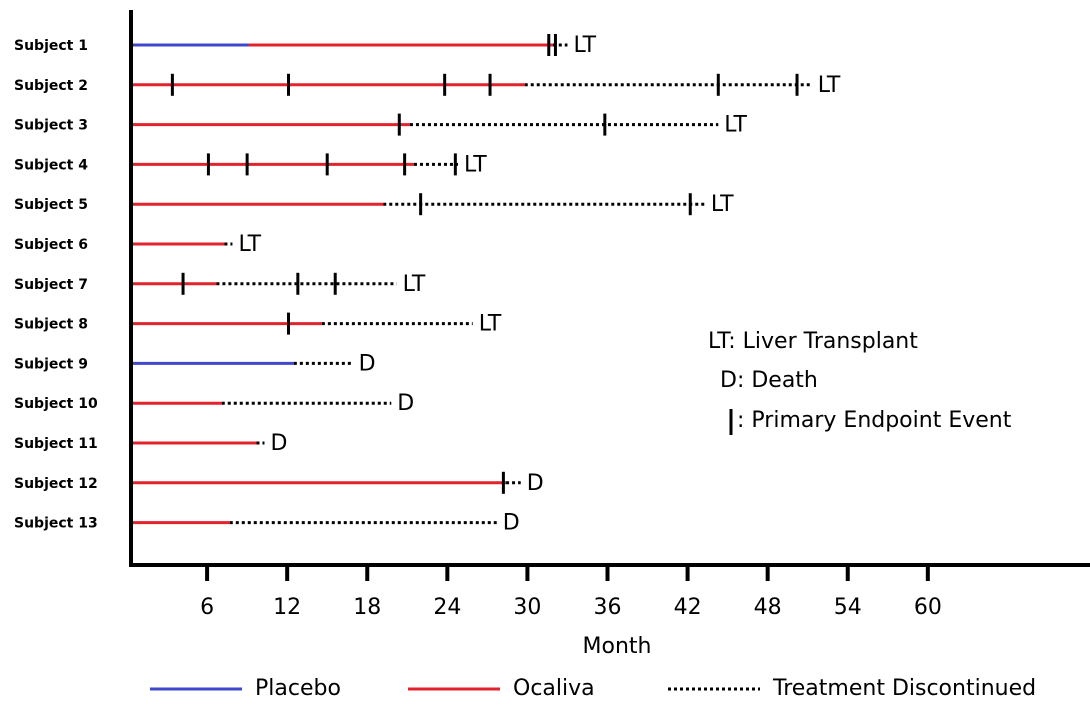  What do you see at coordinates (56, 484) in the screenshot?
I see `y-tick-label: Subject 12` at bounding box center [56, 484].